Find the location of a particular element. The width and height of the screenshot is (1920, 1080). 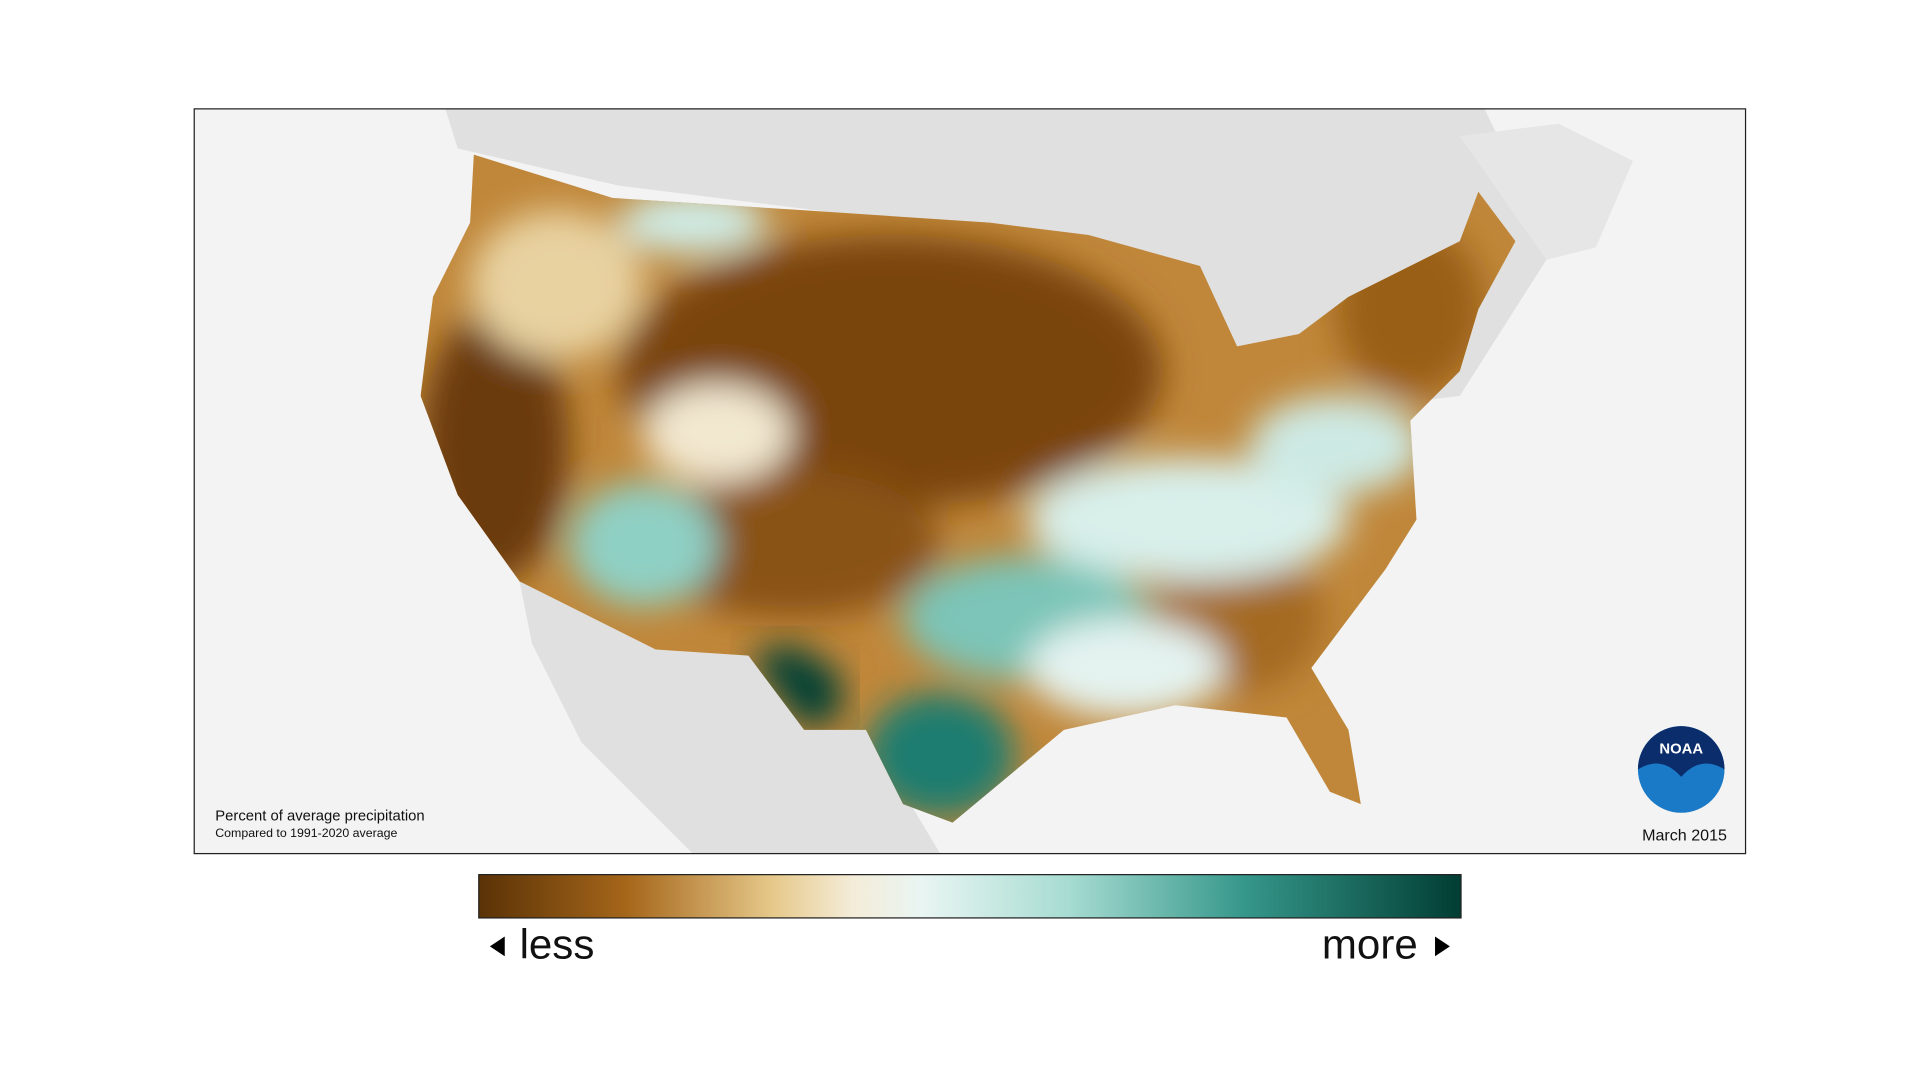

arrow-right is located at coordinates (1442, 946).